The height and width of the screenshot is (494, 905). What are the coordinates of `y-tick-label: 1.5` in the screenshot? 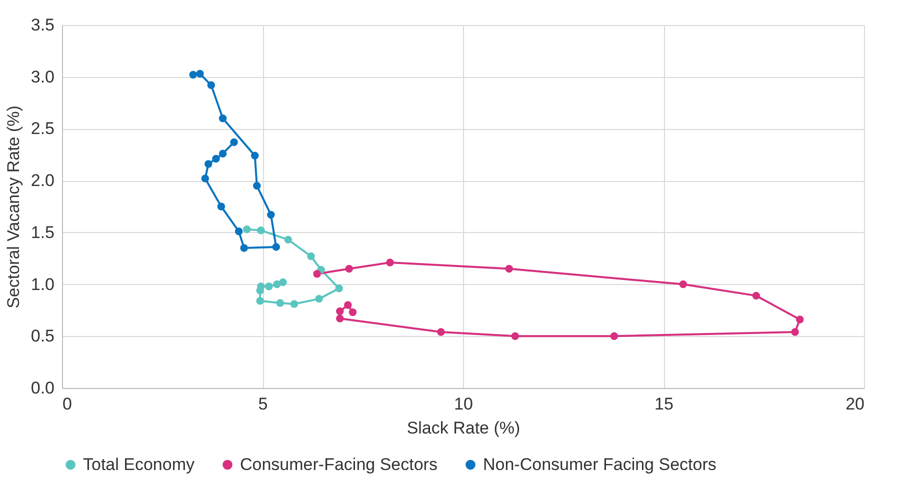 It's located at (42, 232).